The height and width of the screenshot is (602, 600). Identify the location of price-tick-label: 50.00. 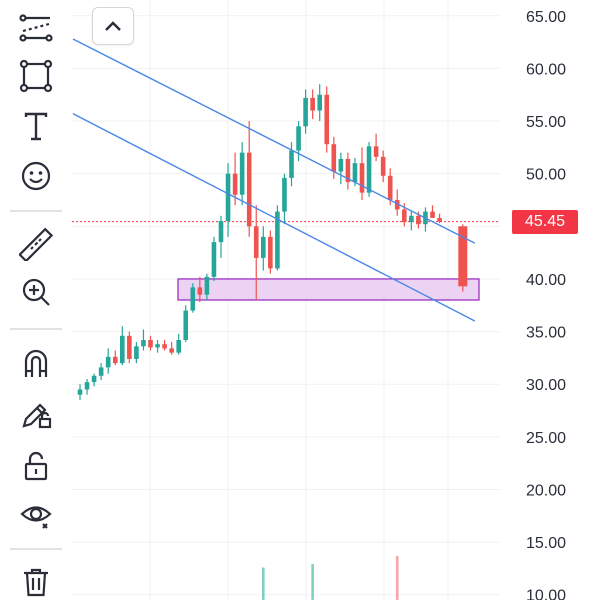
(546, 175).